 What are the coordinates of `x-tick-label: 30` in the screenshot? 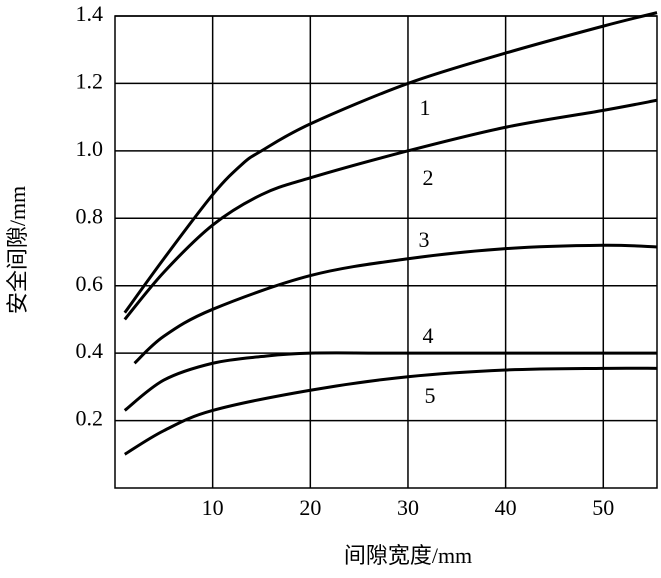 It's located at (408, 507).